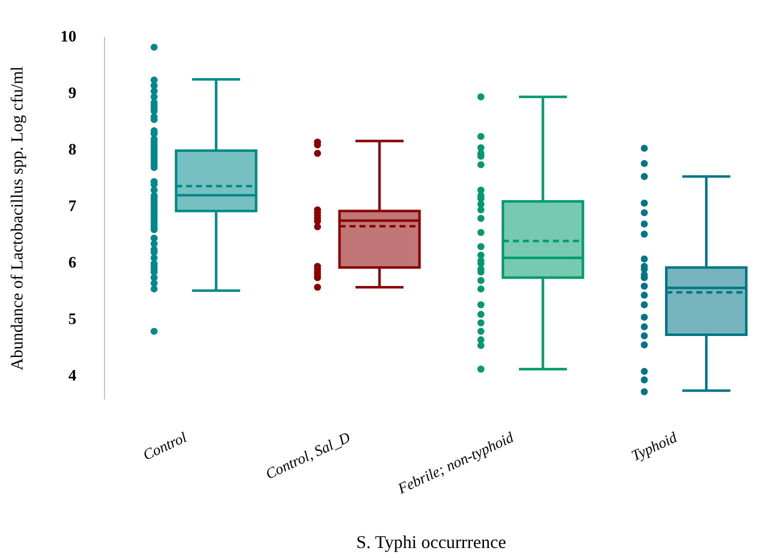 The height and width of the screenshot is (558, 770). Describe the element at coordinates (17, 218) in the screenshot. I see `y-axis-title: Abundance of Lactobacillus spp. Log cfu/ml` at that location.